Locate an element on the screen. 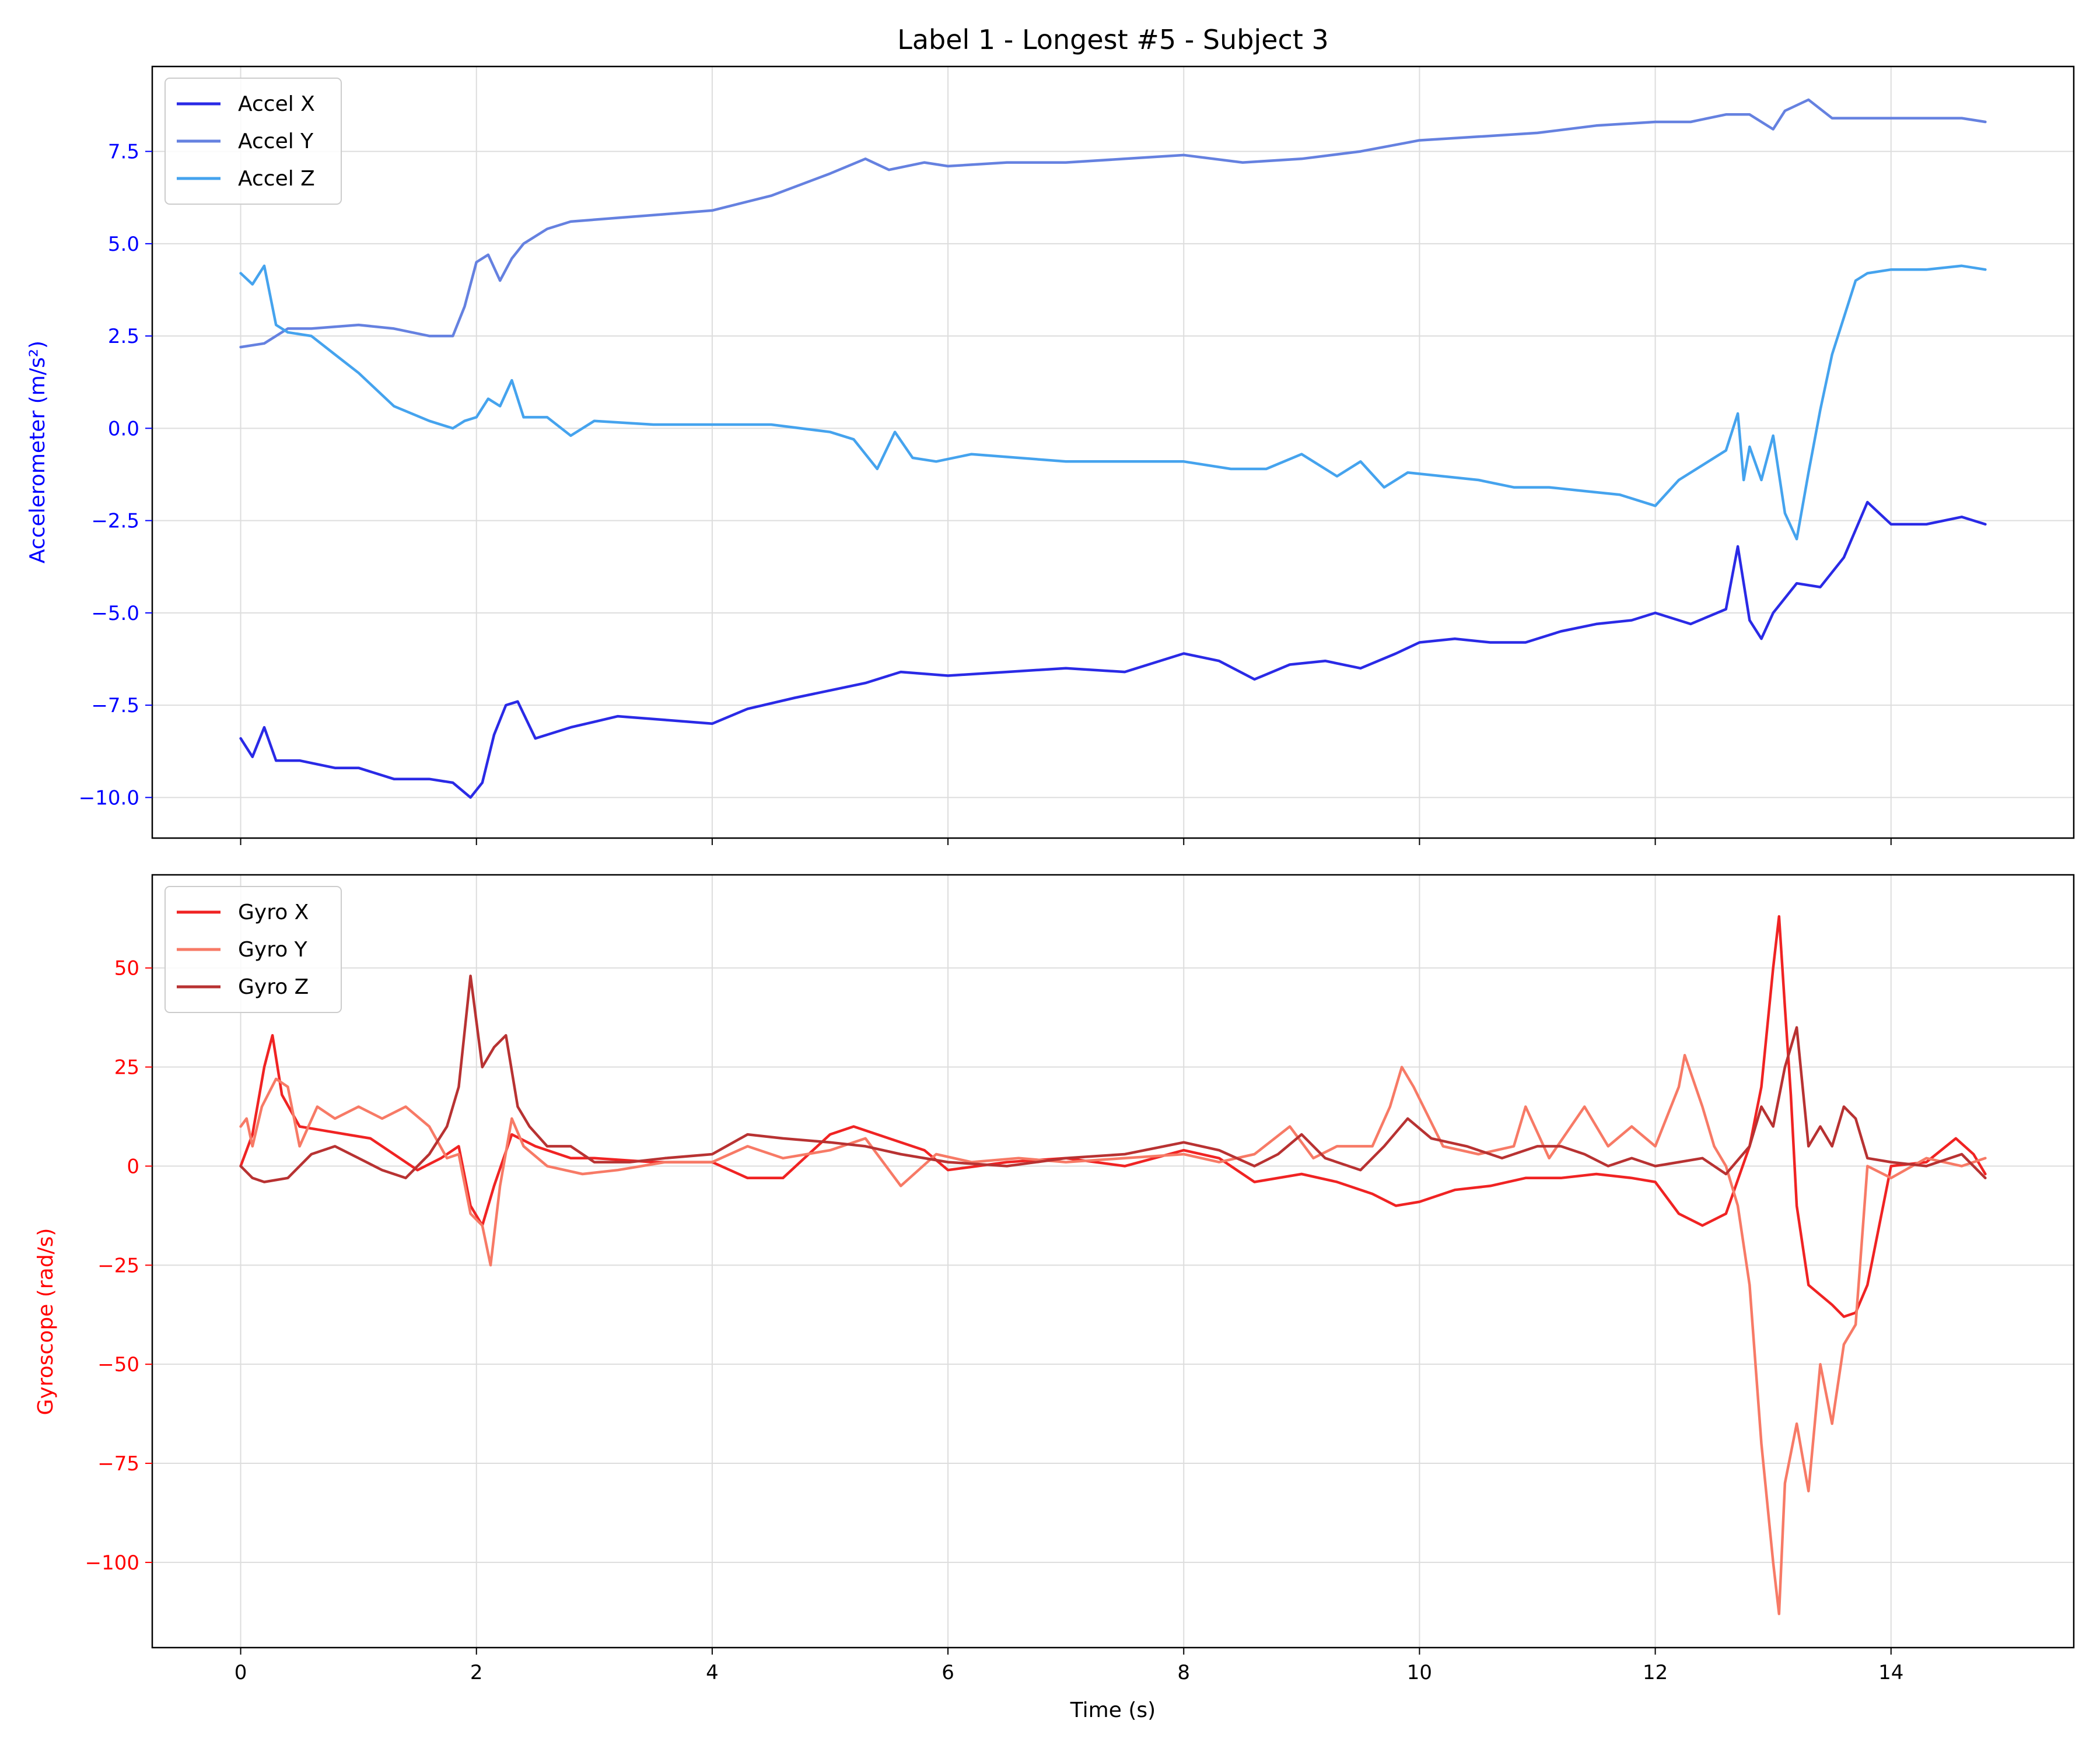 This screenshot has height=1752, width=2100. gyroscope-axis-label: Gyroscope (rad/s) is located at coordinates (46, 1321).